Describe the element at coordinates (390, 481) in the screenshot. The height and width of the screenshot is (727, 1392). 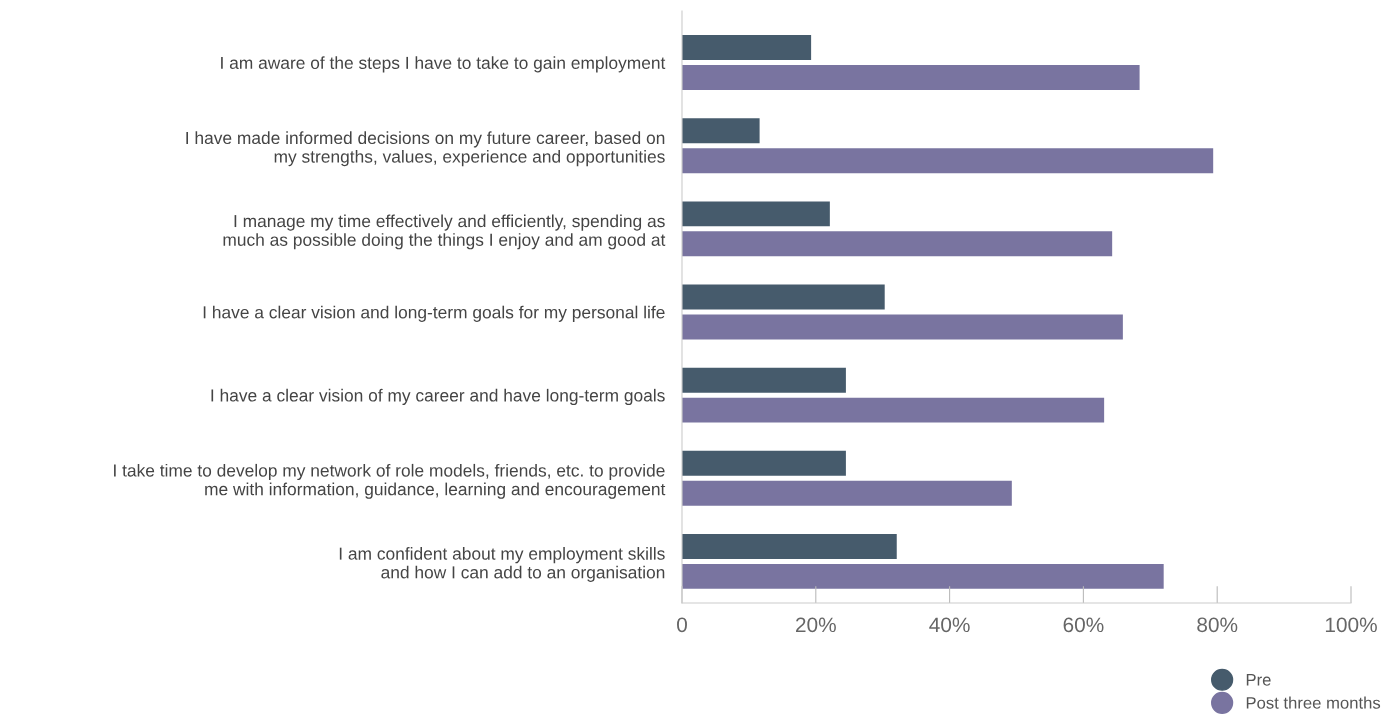
I see `y-tick-label: I take time to develop my network of role models, friends, etc. to provide me with information, guidance, learning and encouragement` at that location.